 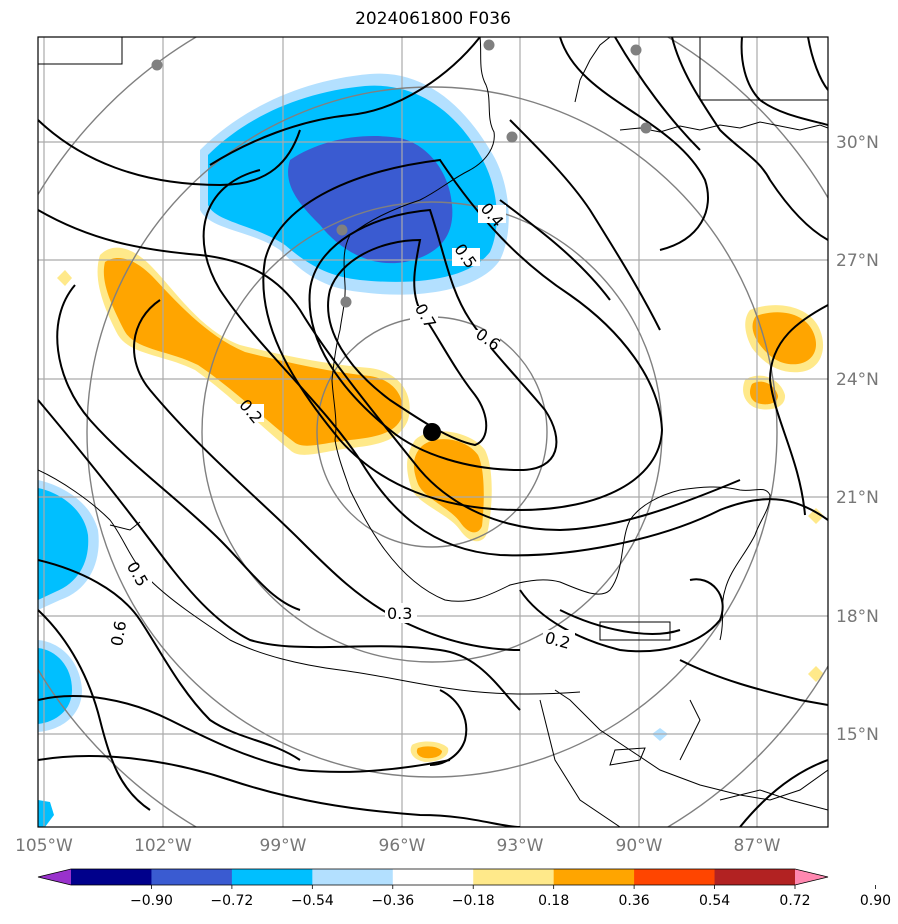 I want to click on colorbar-tick-label: −0.72, so click(x=231, y=901).